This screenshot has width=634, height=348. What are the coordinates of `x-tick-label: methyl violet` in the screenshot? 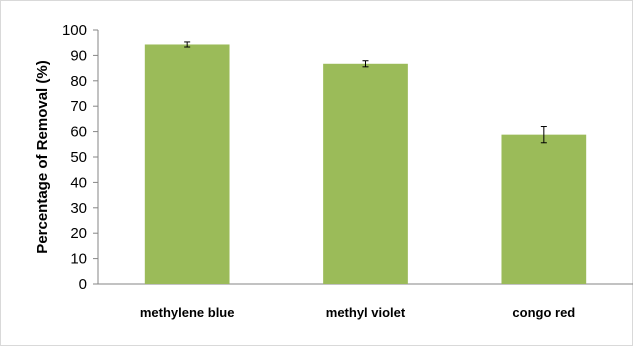 It's located at (366, 312).